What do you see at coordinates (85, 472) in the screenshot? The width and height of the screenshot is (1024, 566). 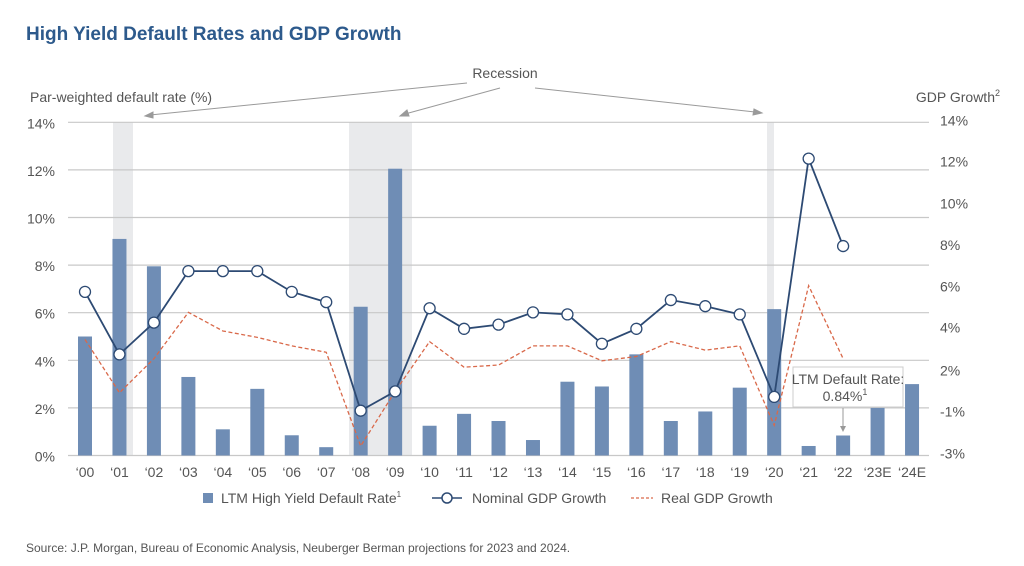 I see `x-tick-label: ‘00` at bounding box center [85, 472].